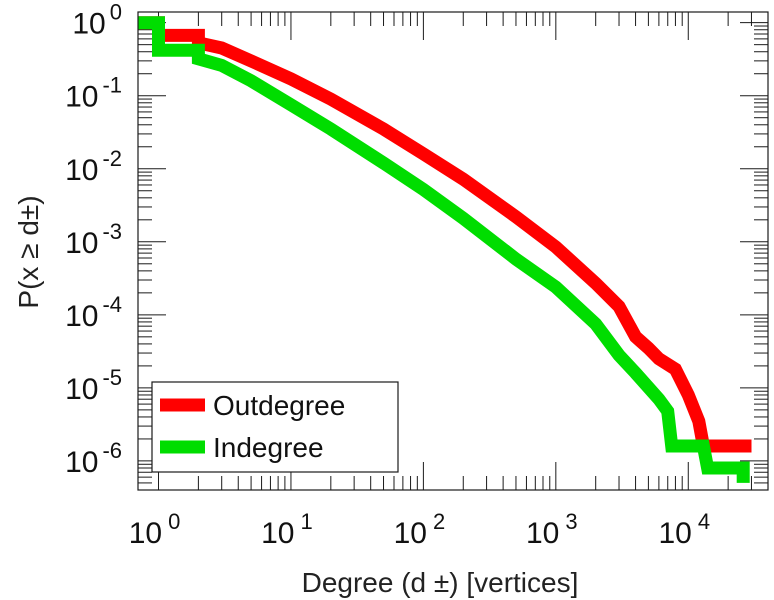 This screenshot has height=600, width=774. I want to click on y-axis-title: P(x ≥ d±), so click(28, 251).